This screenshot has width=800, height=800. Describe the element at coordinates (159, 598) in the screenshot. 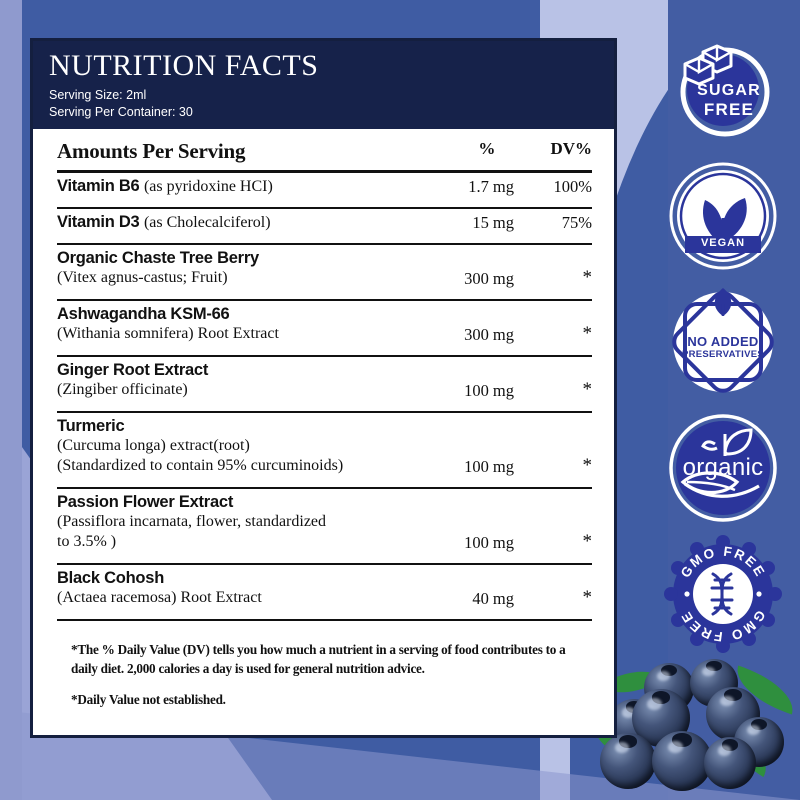

I see `ingredient-descriptor: (Actaea racemosa) Root Extract` at that location.